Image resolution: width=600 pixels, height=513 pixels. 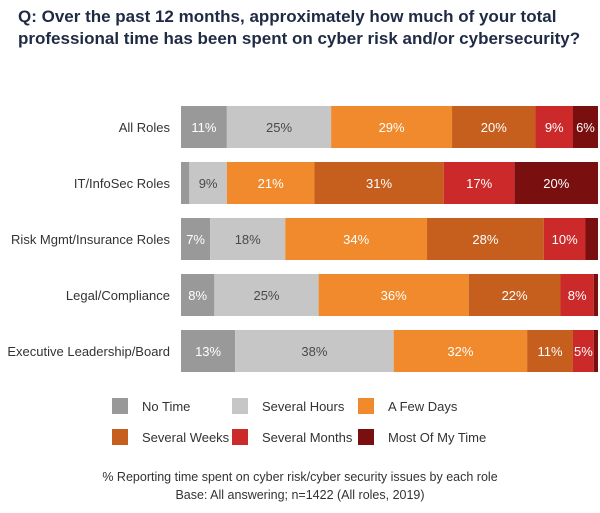 I want to click on data-label: 29%, so click(x=392, y=127).